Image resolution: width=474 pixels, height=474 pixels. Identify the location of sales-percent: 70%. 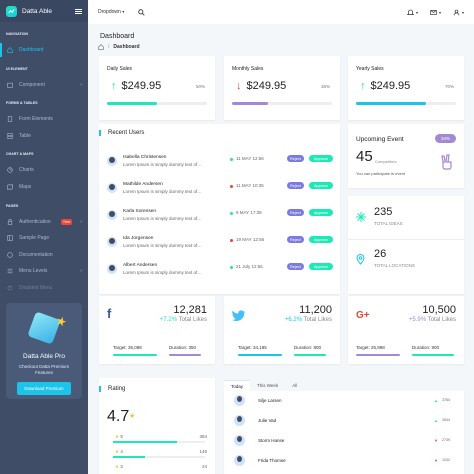
(449, 86).